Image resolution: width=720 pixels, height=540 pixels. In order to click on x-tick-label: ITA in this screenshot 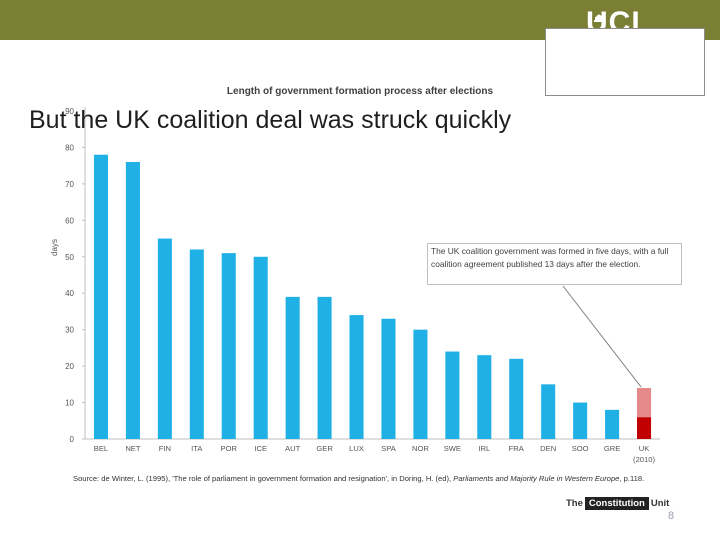, I will do `click(197, 448)`.